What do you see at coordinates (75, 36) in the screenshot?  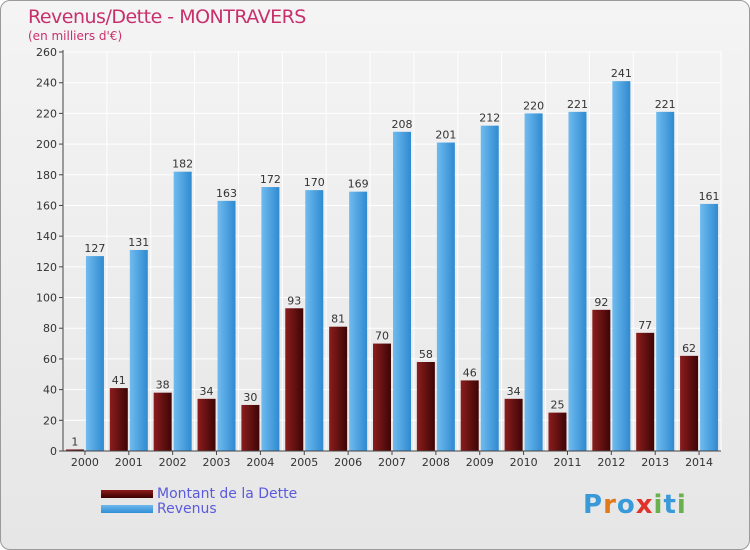 I see `chart-subtitle: (en milliers d'€)` at bounding box center [75, 36].